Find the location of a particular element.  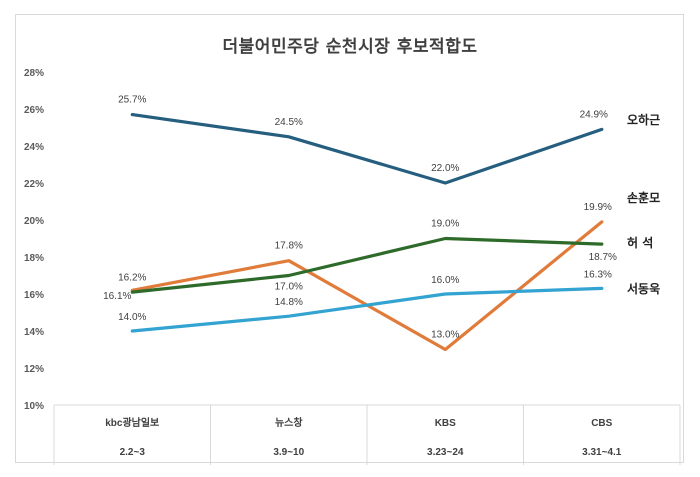

series-name-label: 허 석 is located at coordinates (640, 242).